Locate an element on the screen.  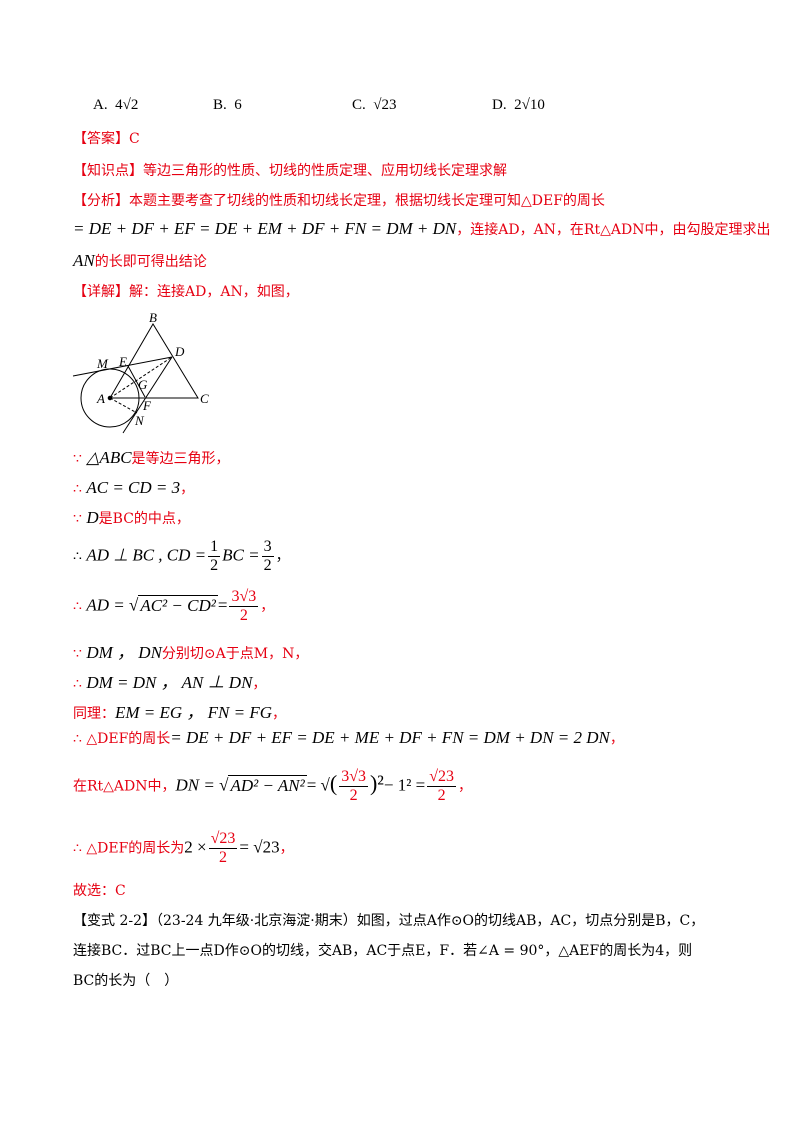
label-c: C is located at coordinates (204, 398).